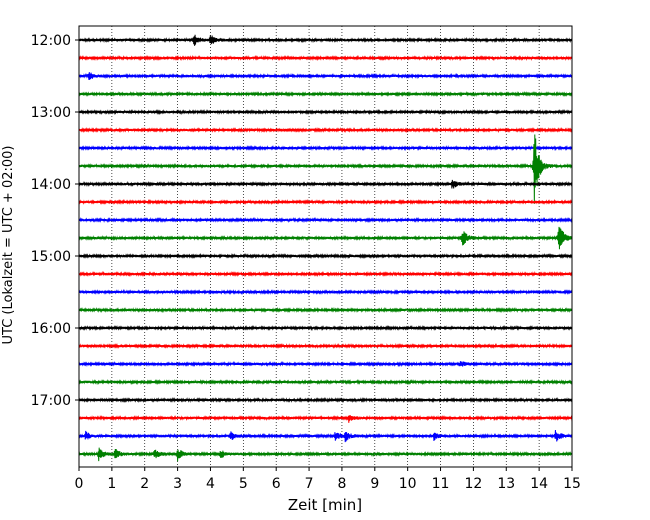  Describe the element at coordinates (243, 484) in the screenshot. I see `x-tick-label: 5` at that location.